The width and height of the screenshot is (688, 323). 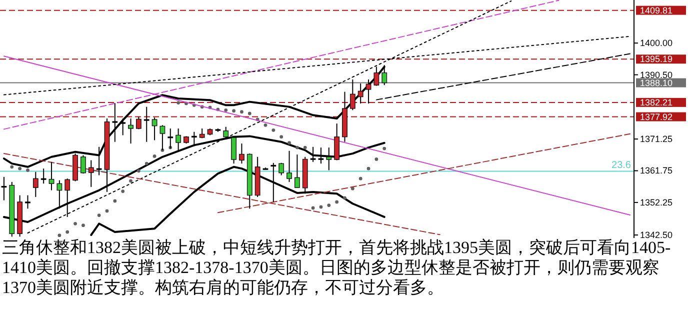 I want to click on annotation: 23.6, so click(x=622, y=166).